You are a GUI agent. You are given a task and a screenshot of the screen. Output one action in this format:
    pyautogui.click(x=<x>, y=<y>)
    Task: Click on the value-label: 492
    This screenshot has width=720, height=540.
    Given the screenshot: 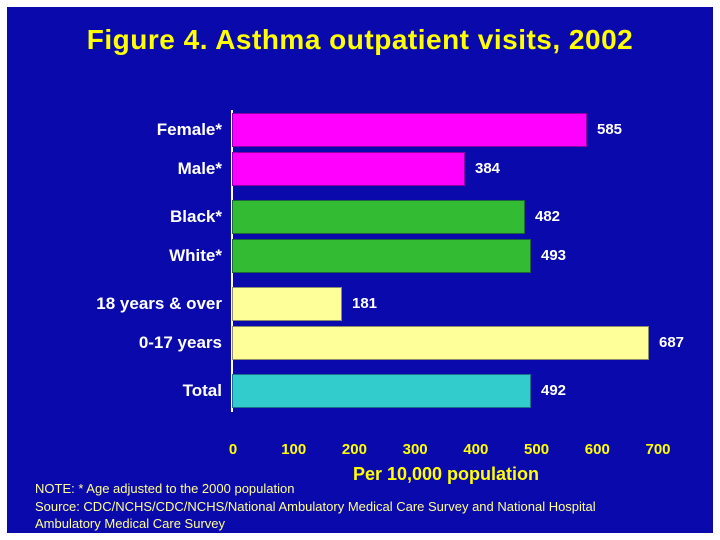 What is the action you would take?
    pyautogui.click(x=554, y=390)
    